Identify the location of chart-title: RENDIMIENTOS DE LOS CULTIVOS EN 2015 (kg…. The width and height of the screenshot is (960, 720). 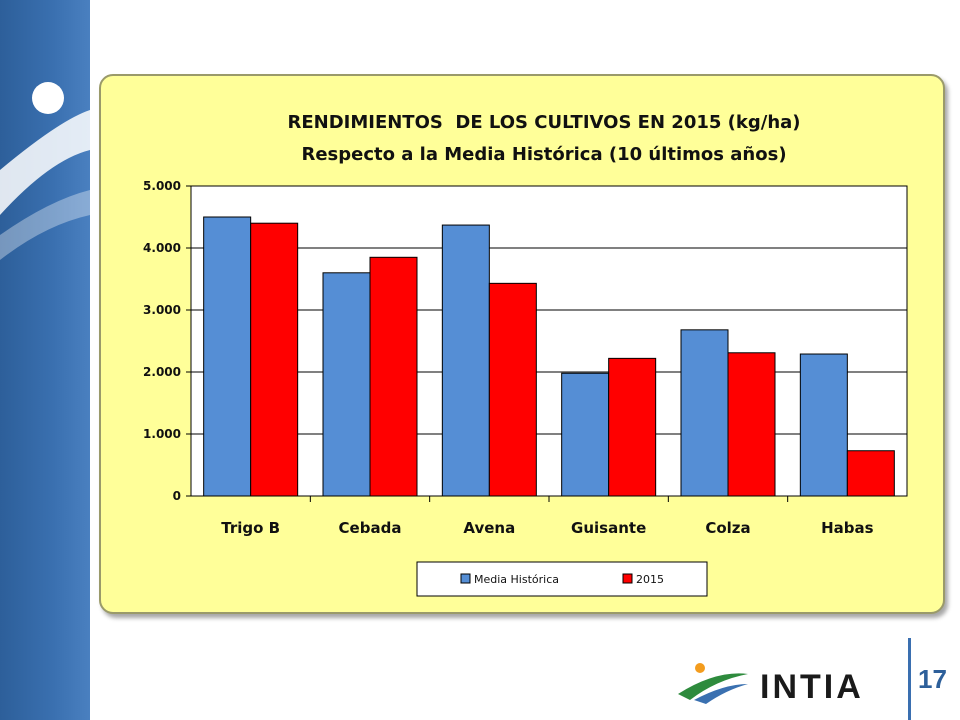
(543, 122).